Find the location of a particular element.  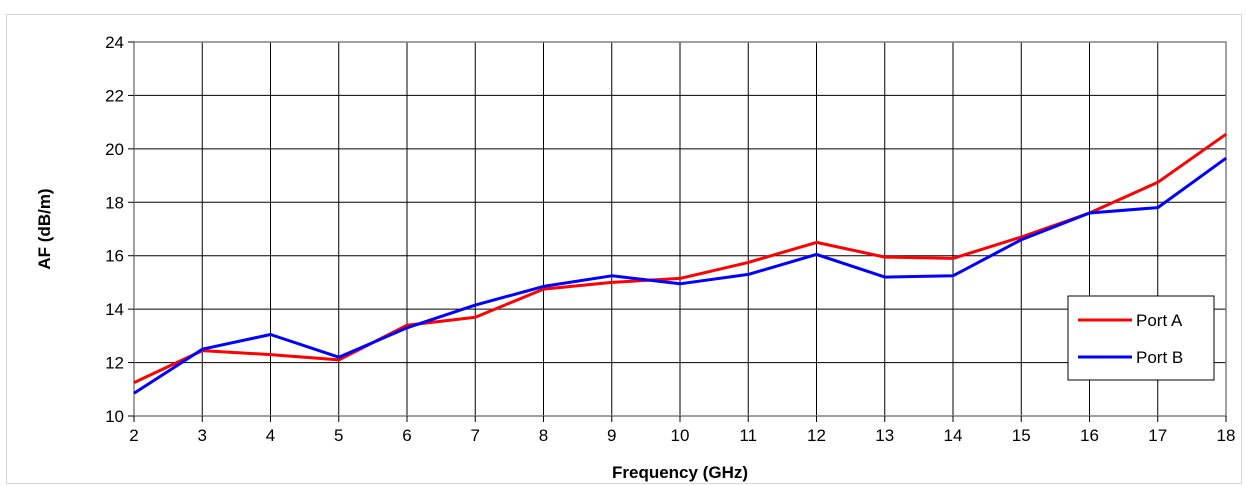

y-tick-label: 24 is located at coordinates (114, 42).